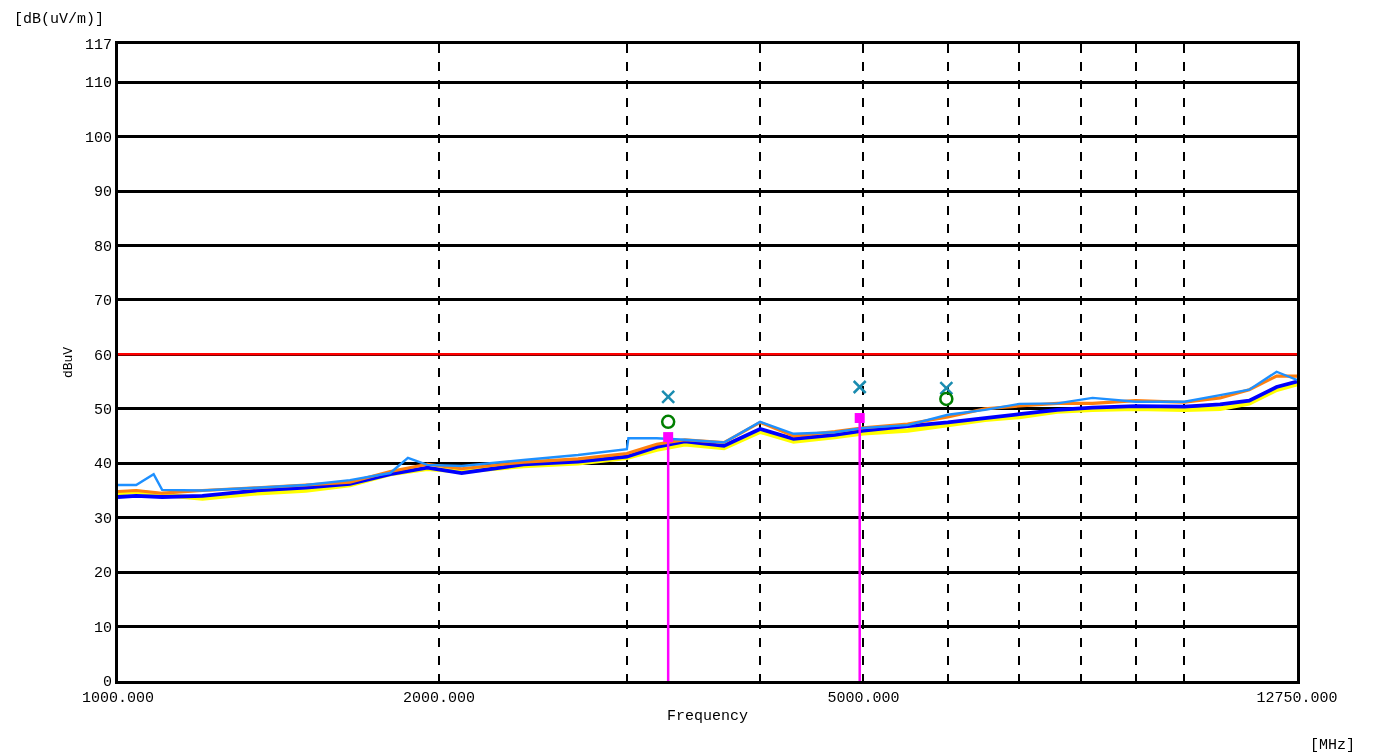  What do you see at coordinates (439, 698) in the screenshot?
I see `x-tick-label: 2000.000` at bounding box center [439, 698].